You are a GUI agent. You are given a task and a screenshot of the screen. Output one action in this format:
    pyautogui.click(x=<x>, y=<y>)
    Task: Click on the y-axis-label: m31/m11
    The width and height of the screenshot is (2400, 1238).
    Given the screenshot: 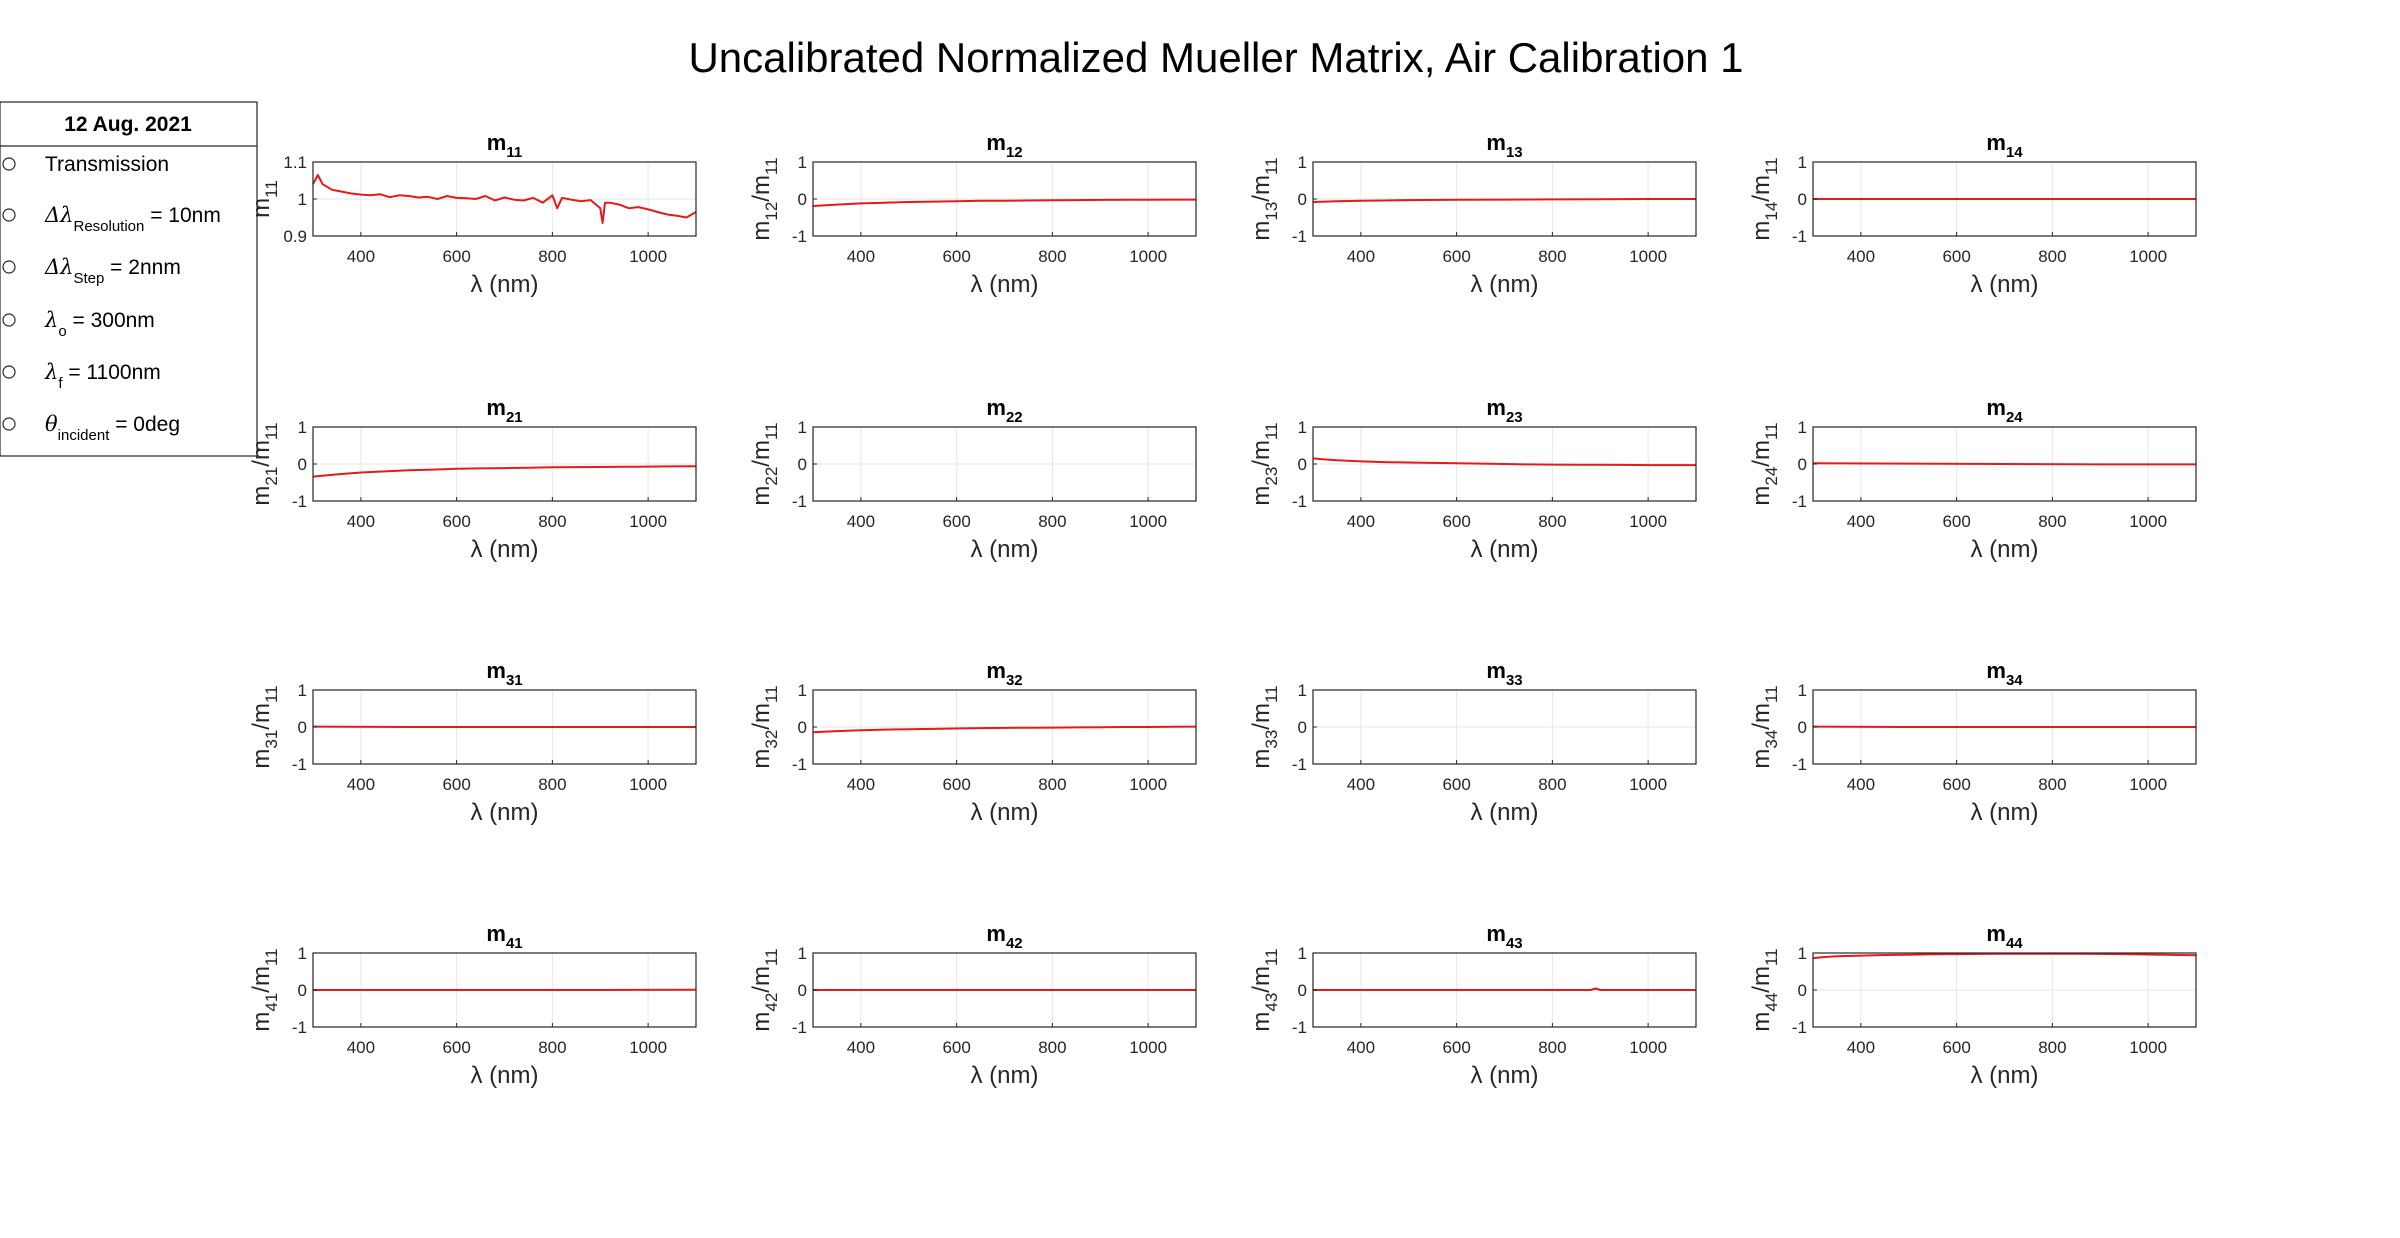 What is the action you would take?
    pyautogui.click(x=264, y=726)
    